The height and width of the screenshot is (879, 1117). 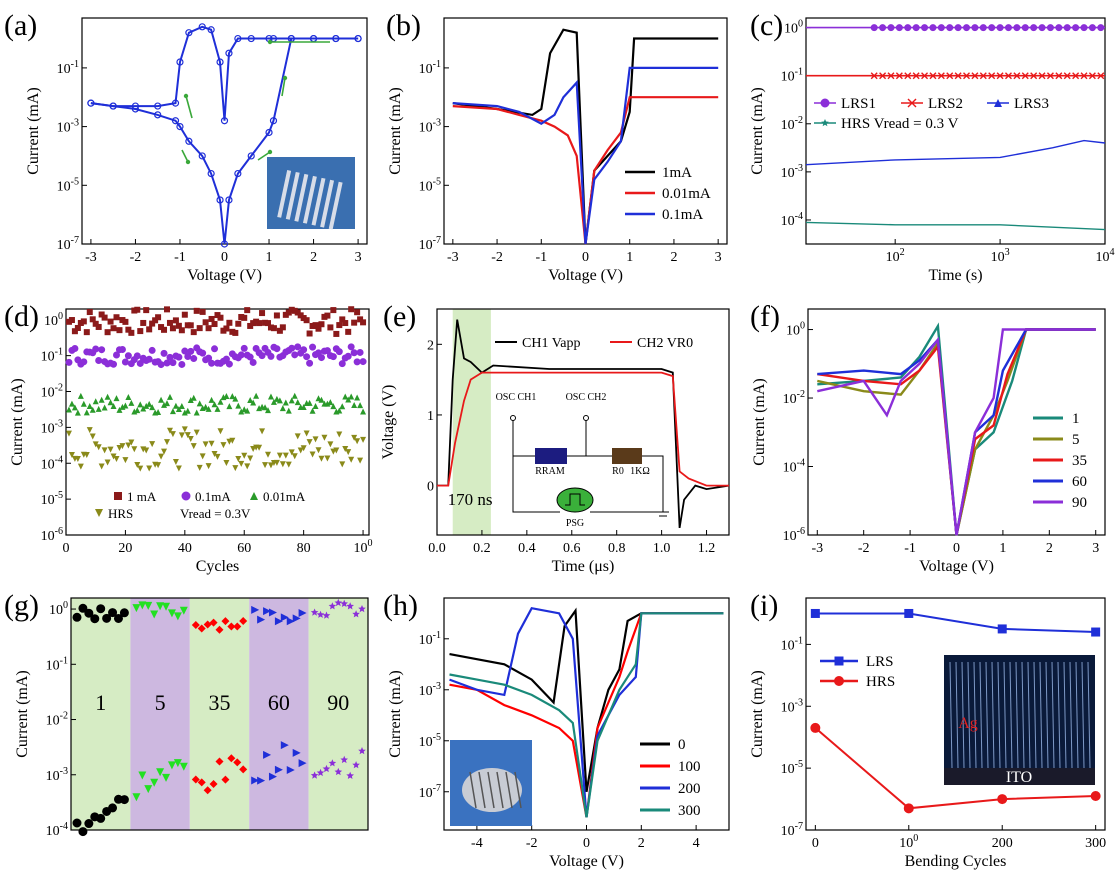 I want to click on y-axis-label: Current (mA), so click(x=22, y=714).